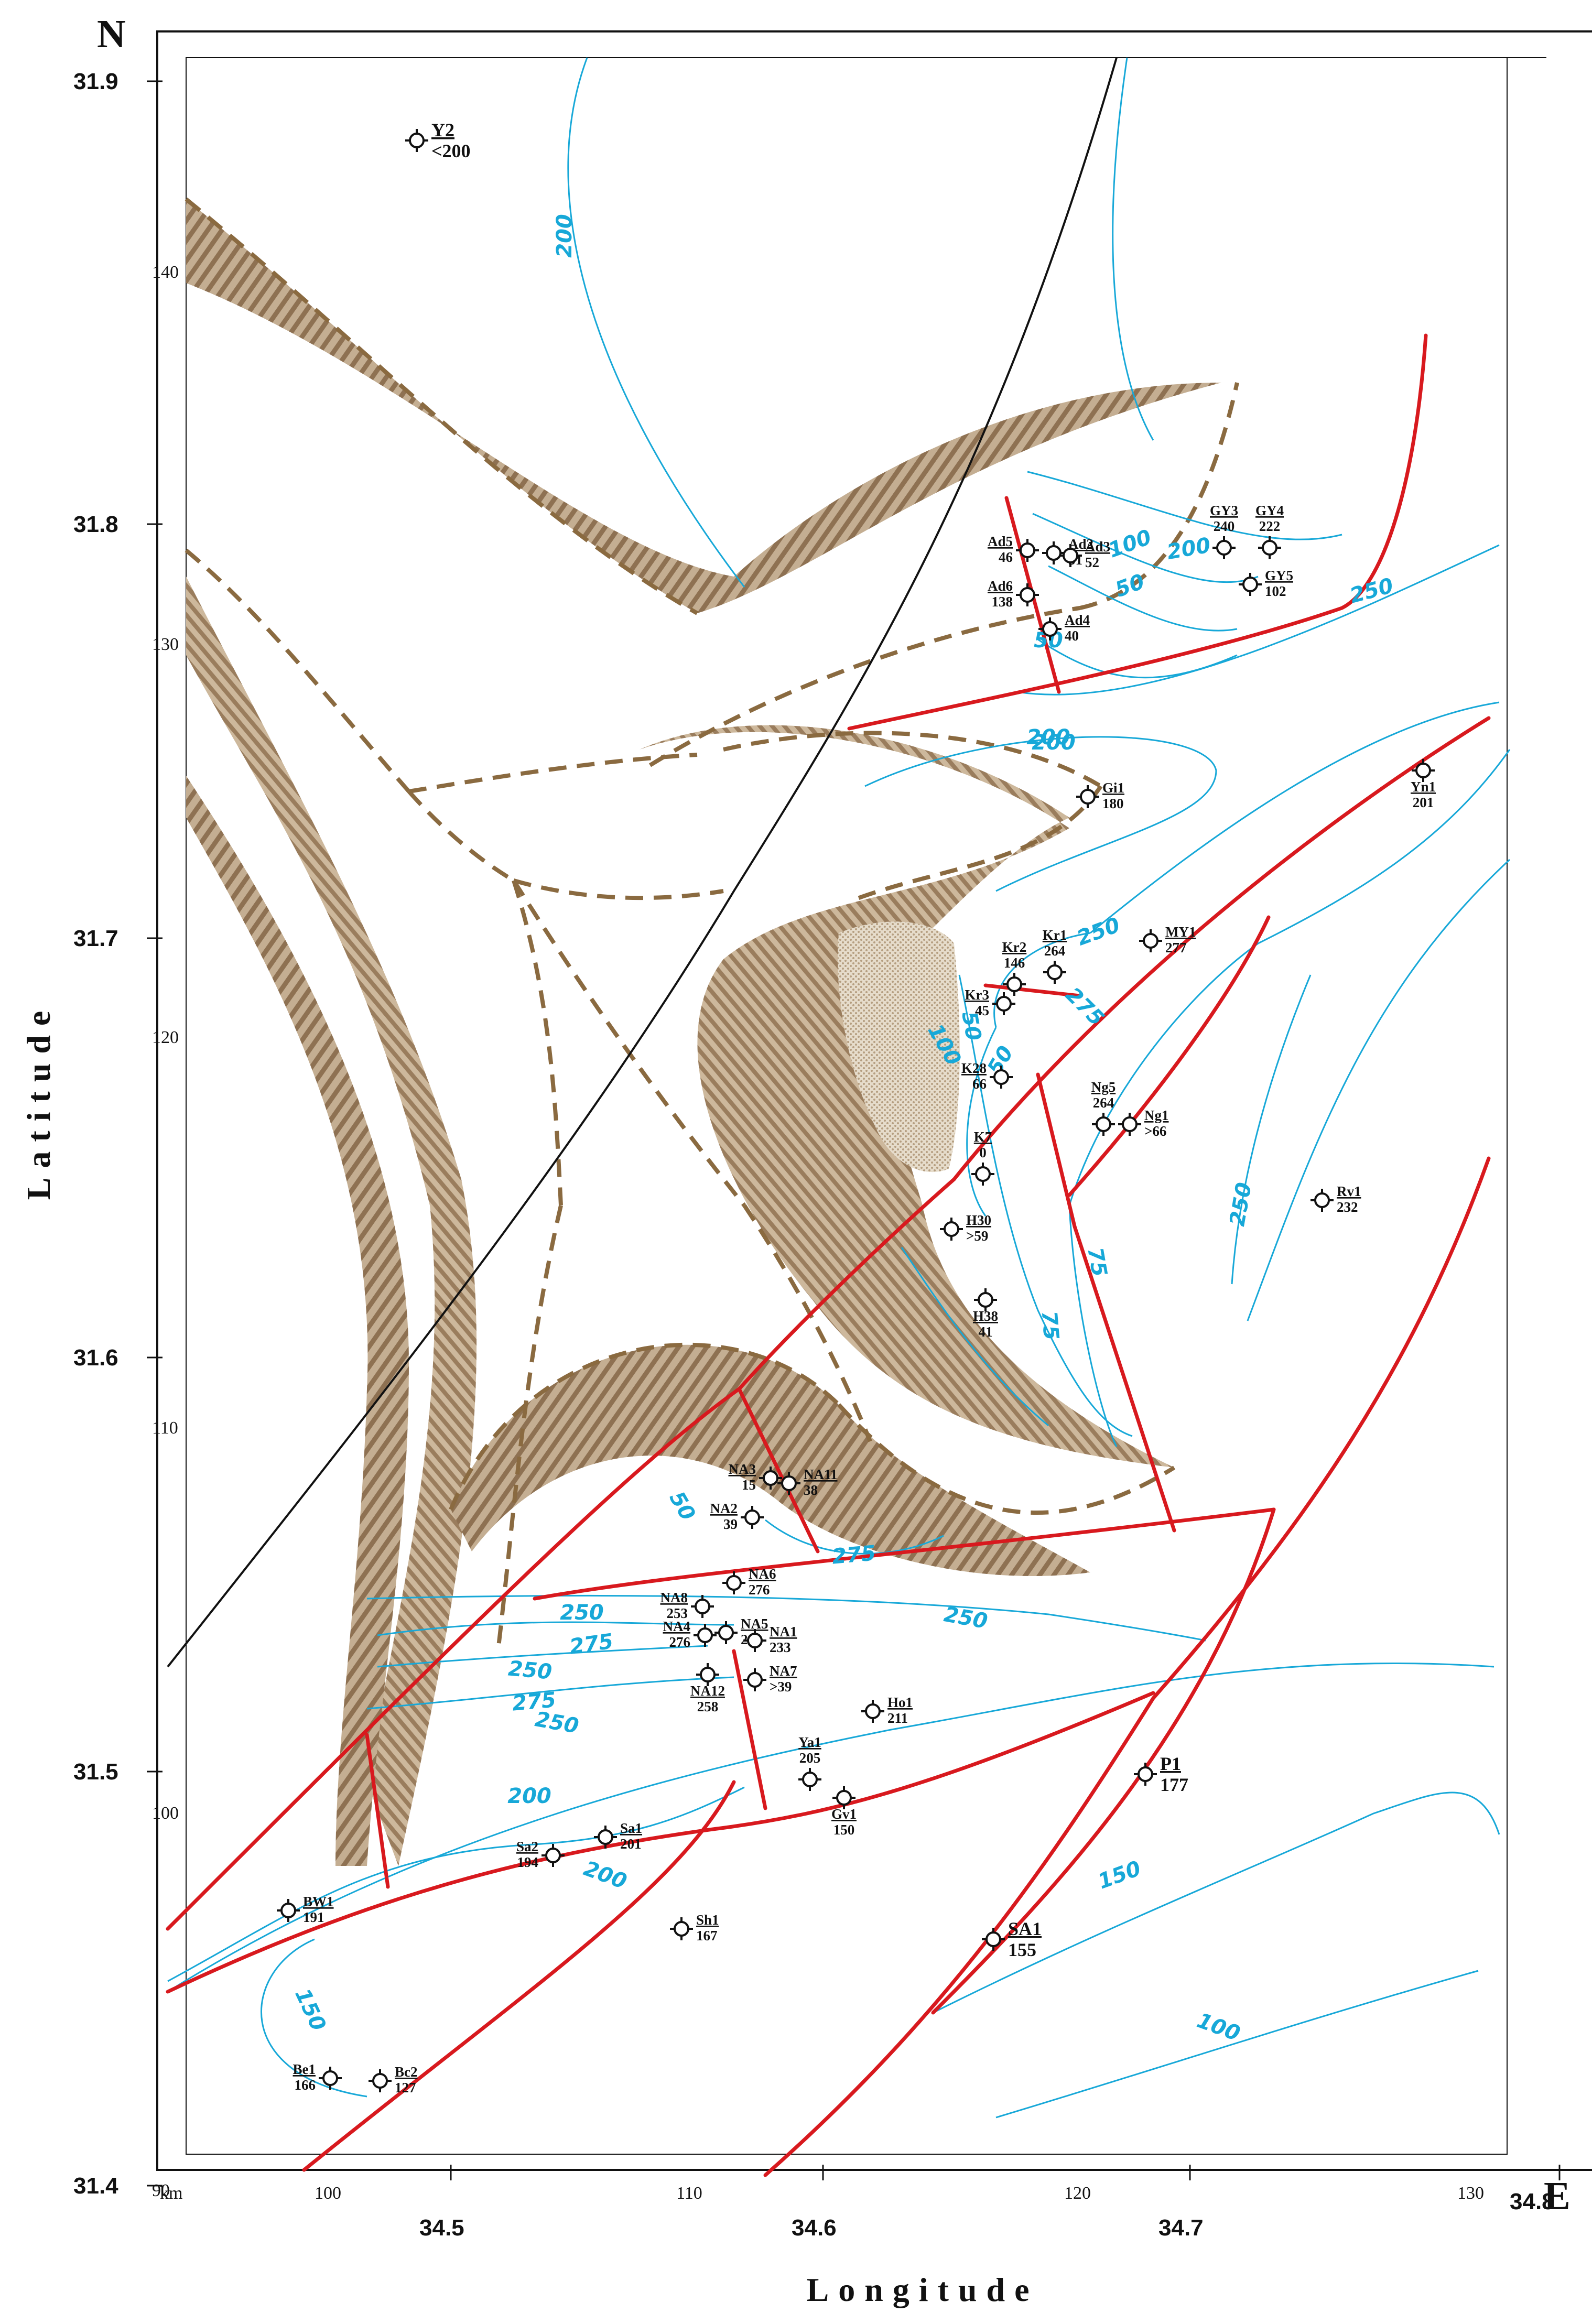  Describe the element at coordinates (165, 1037) in the screenshot. I see `km-y-tick-120: 120` at that location.